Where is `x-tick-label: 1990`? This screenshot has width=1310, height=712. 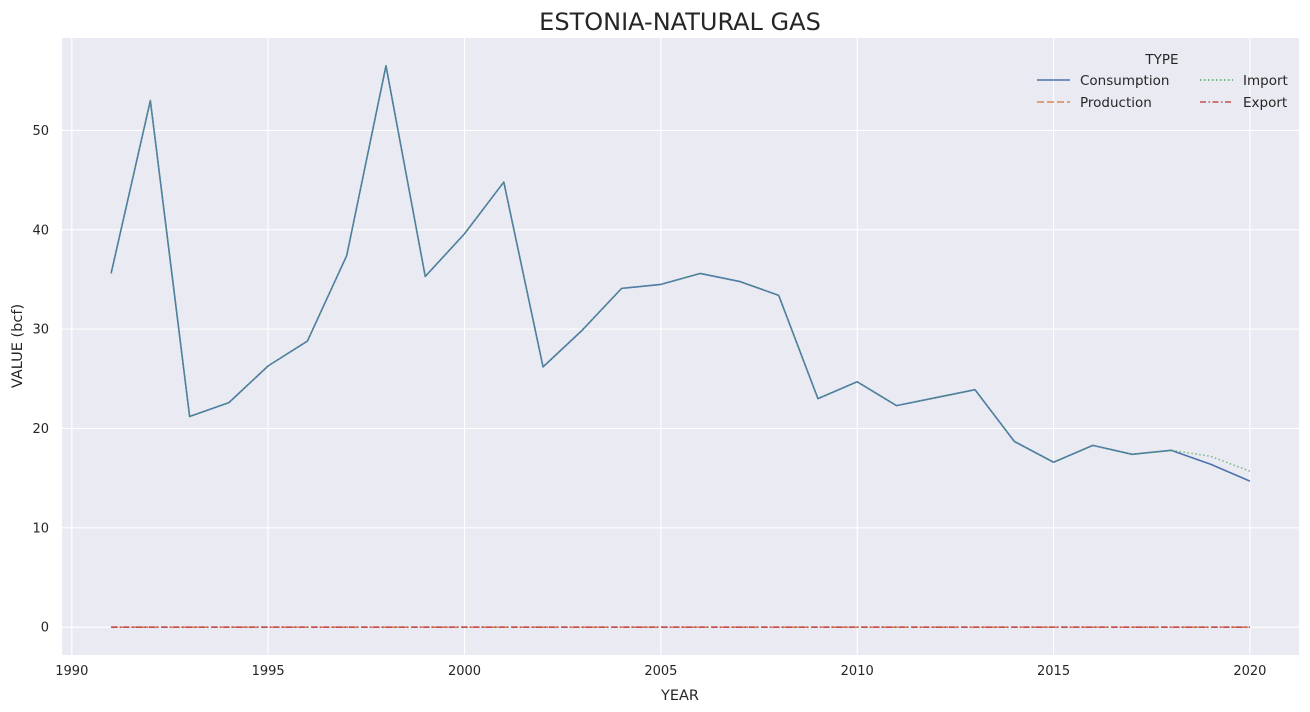 x-tick-label: 1990 is located at coordinates (71, 671).